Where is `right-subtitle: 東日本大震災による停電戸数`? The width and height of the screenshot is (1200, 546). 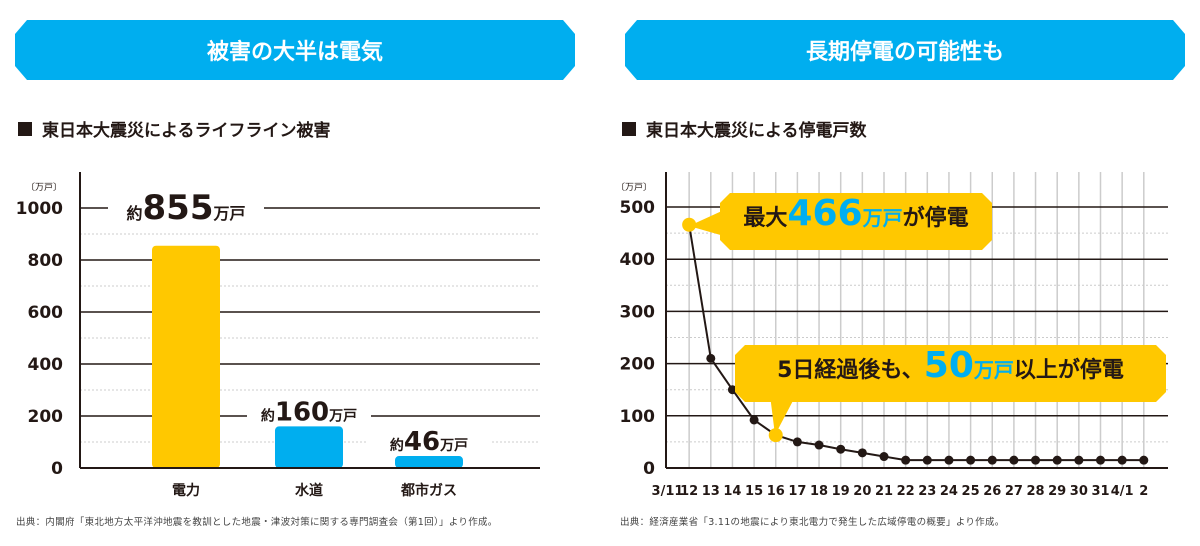 right-subtitle: 東日本大震災による停電戸数 is located at coordinates (744, 128).